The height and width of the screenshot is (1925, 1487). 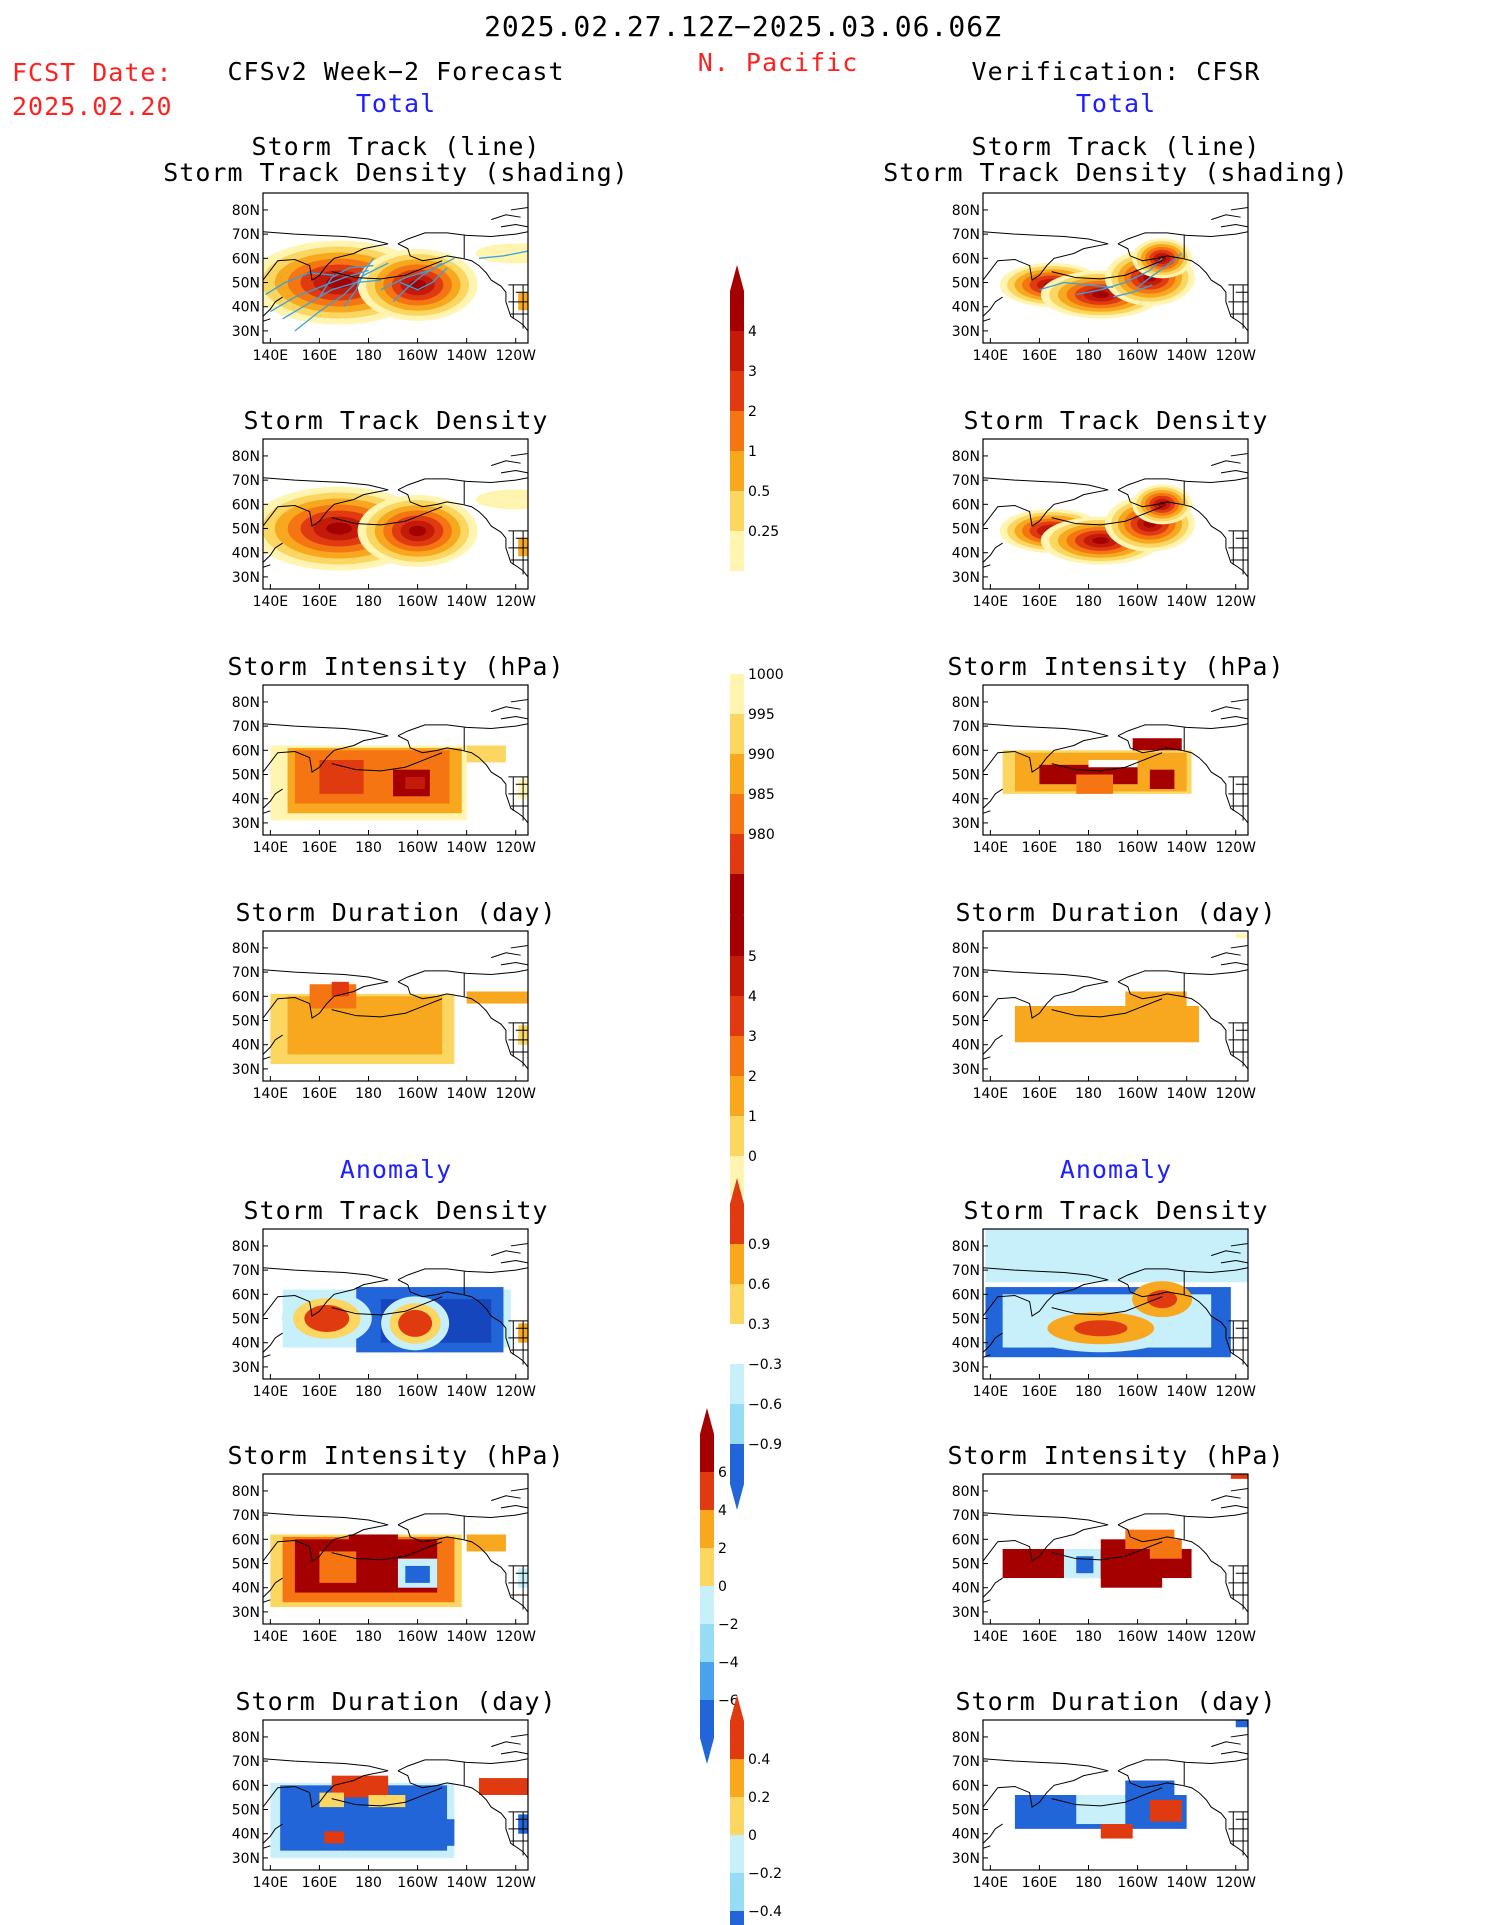 I want to click on map-vr-intensity-lon-label: 160W, so click(x=1137, y=848).